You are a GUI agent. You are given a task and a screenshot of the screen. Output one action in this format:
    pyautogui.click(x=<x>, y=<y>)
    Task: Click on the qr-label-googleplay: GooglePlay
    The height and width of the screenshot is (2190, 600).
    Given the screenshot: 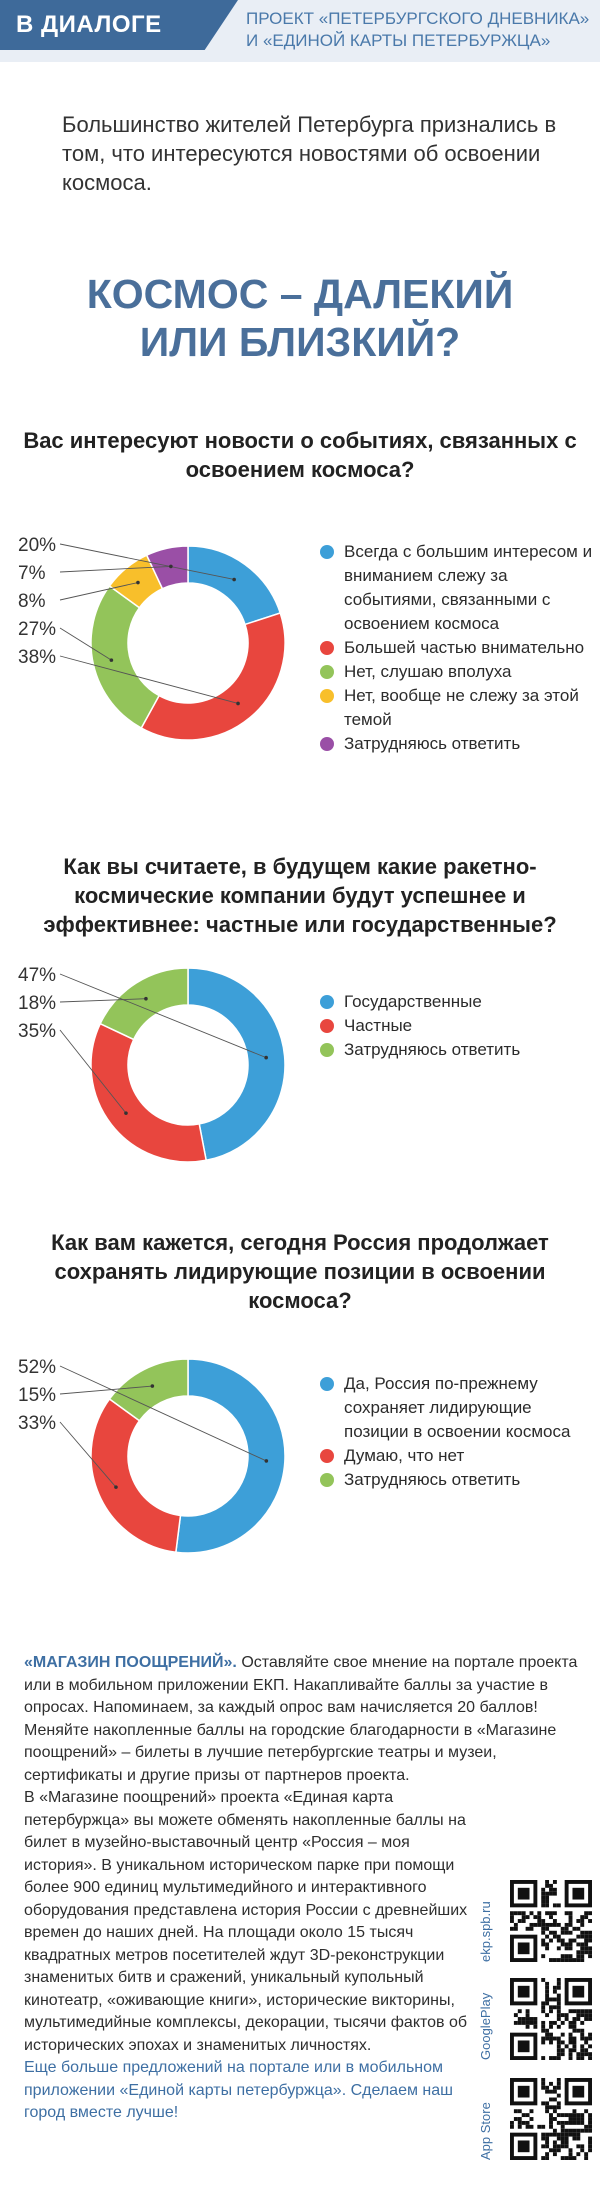 What is the action you would take?
    pyautogui.click(x=485, y=2026)
    